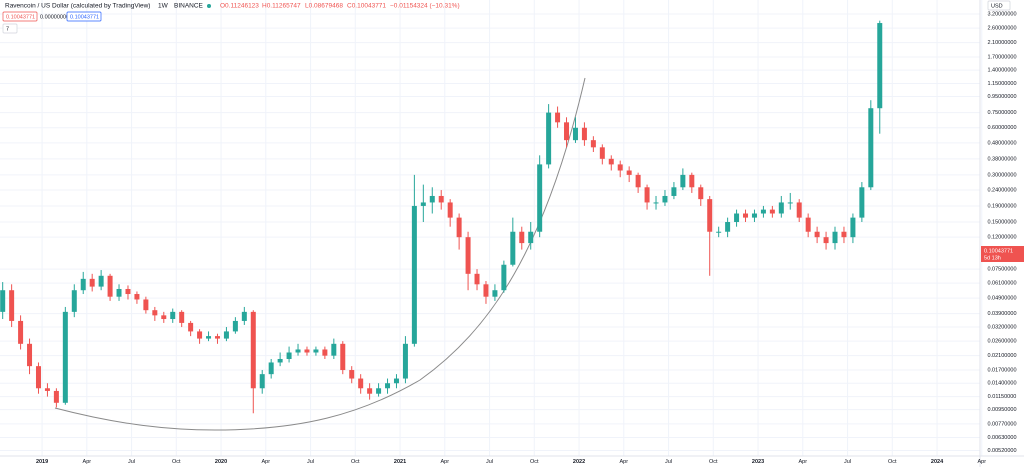 The image size is (1024, 472). What do you see at coordinates (209, 6) in the screenshot?
I see `status-dot` at bounding box center [209, 6].